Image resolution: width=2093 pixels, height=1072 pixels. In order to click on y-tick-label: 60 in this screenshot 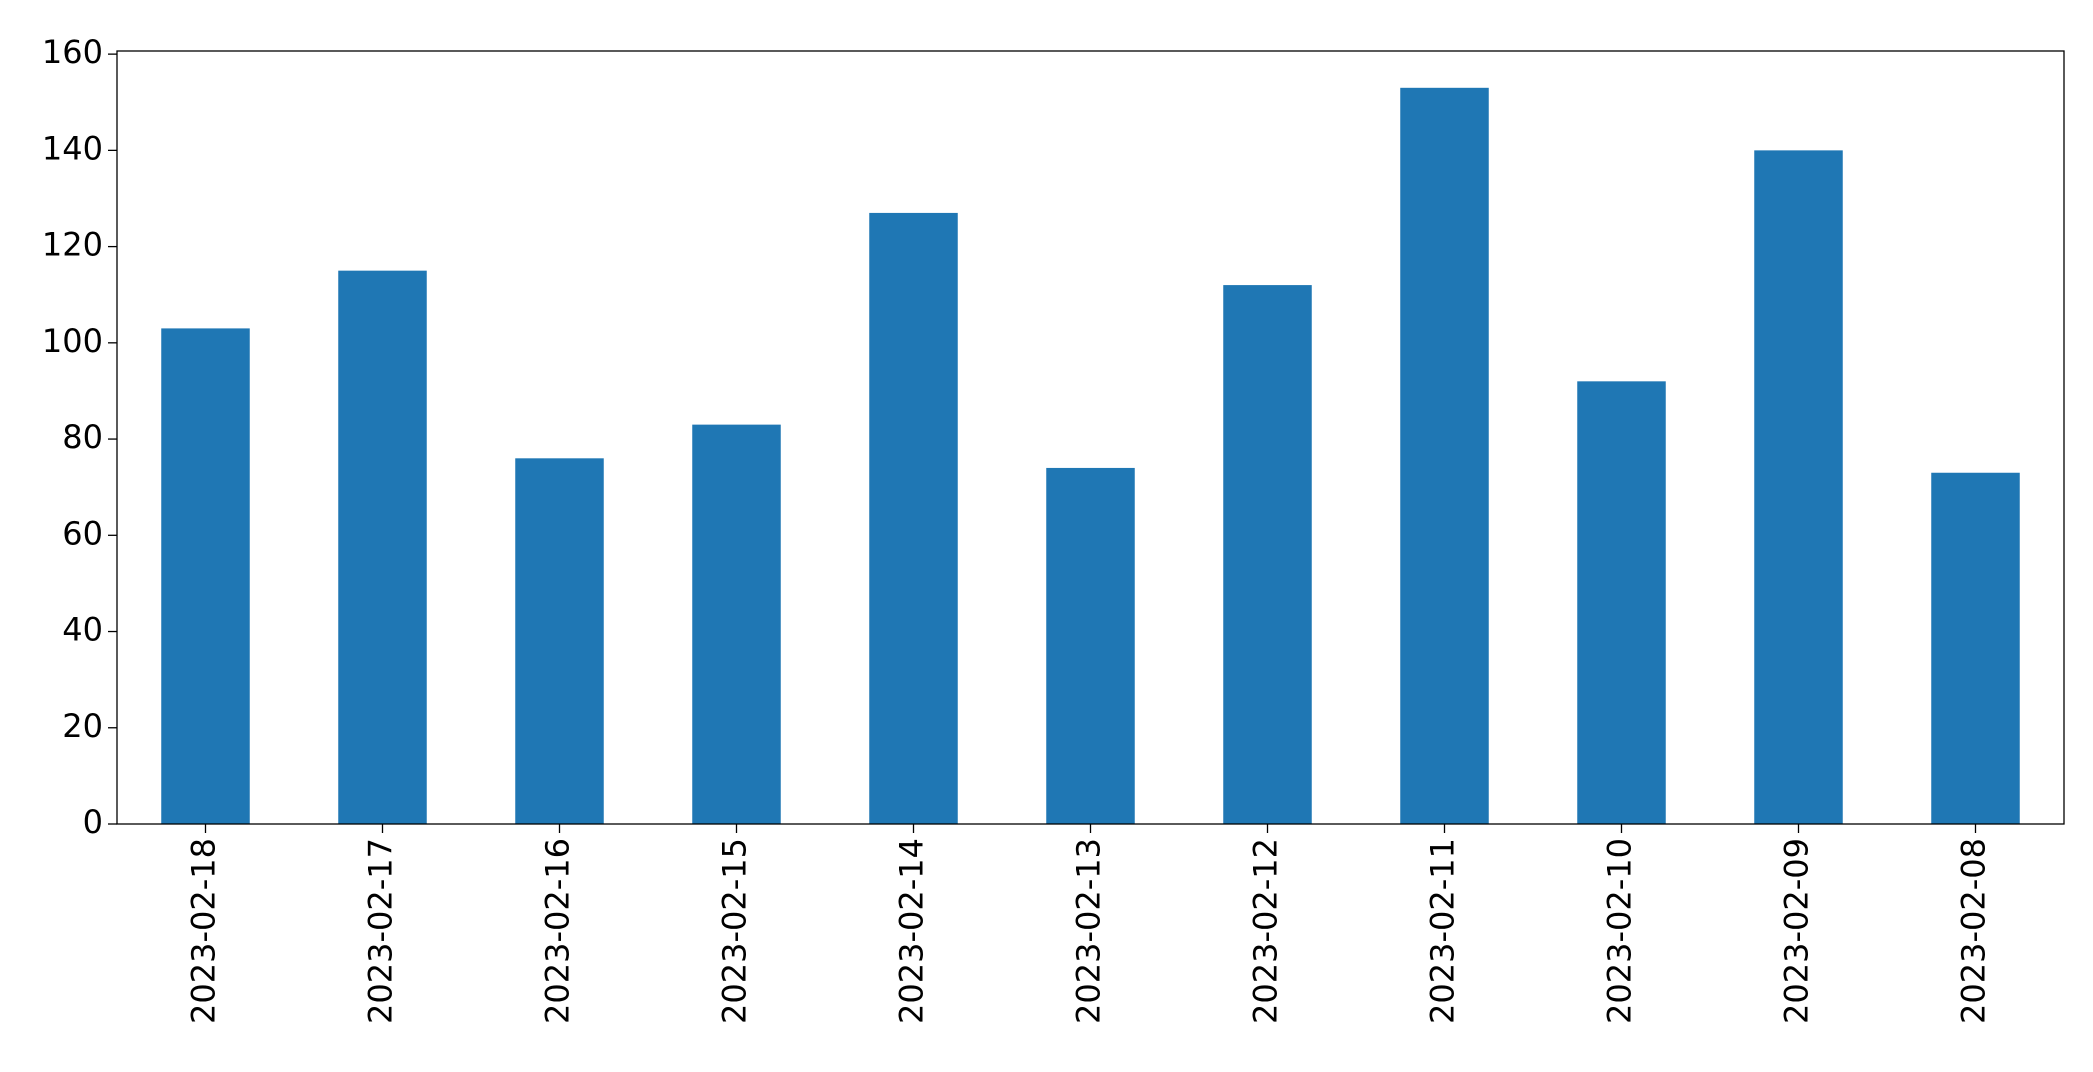, I will do `click(82, 533)`.